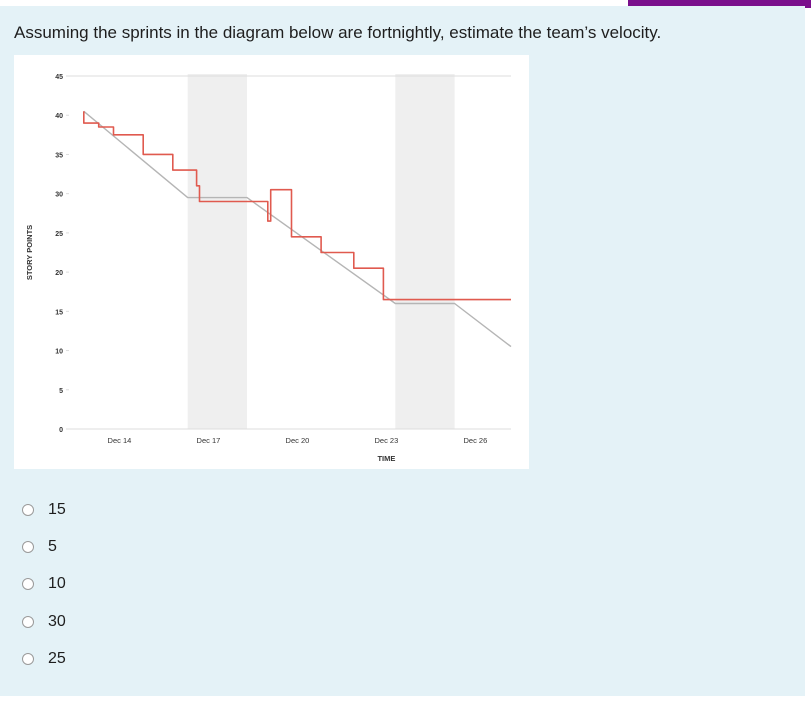 The height and width of the screenshot is (702, 811). I want to click on y-tick-label: 40, so click(59, 116).